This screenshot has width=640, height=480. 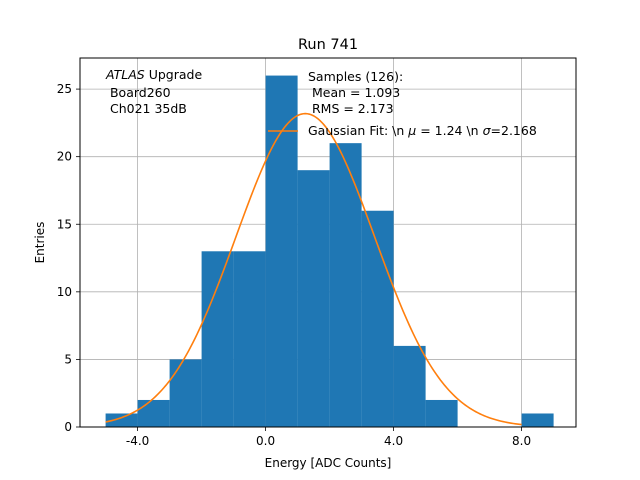 I want to click on y-tick-label-2: 10, so click(x=64, y=292).